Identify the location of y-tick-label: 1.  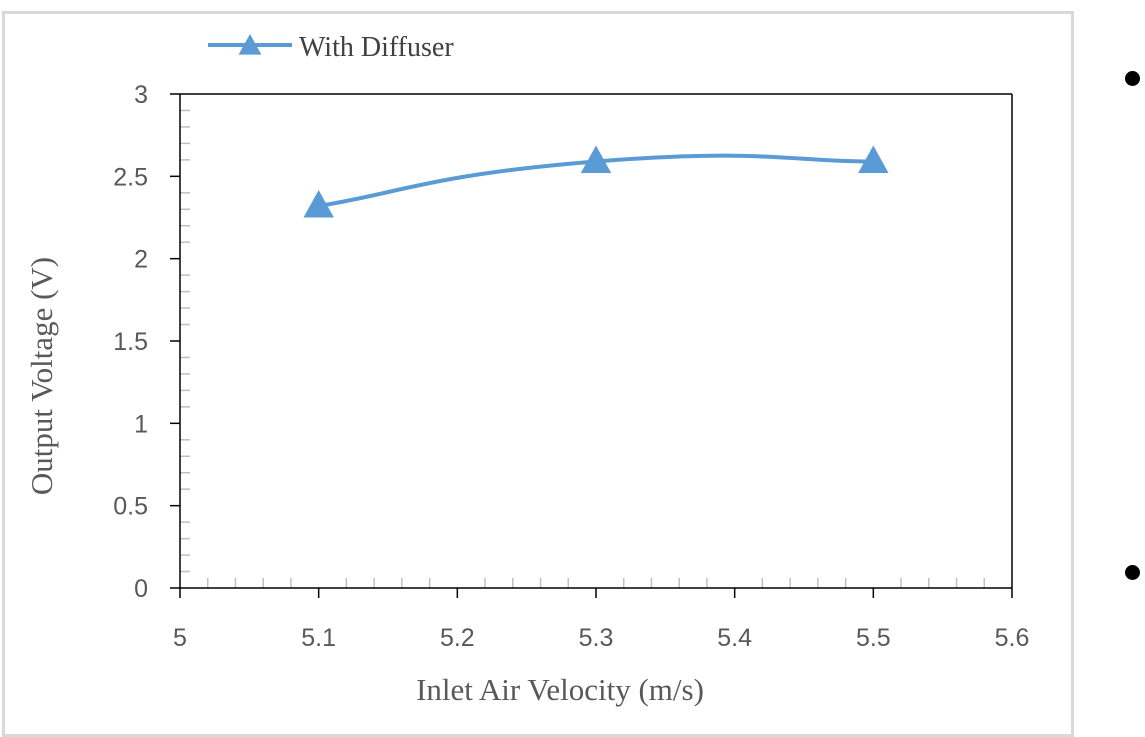
(141, 424).